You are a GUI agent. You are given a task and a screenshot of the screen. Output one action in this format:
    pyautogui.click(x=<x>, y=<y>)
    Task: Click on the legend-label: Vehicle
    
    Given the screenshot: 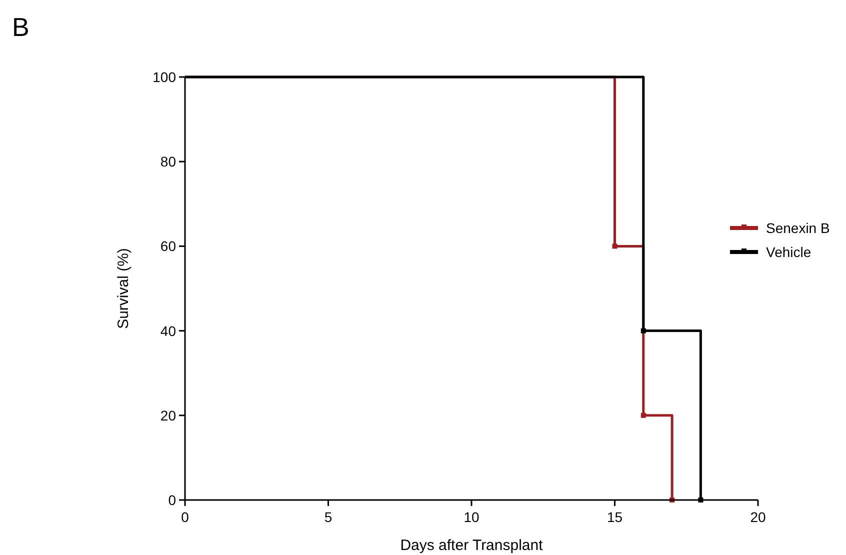 What is the action you would take?
    pyautogui.click(x=789, y=252)
    